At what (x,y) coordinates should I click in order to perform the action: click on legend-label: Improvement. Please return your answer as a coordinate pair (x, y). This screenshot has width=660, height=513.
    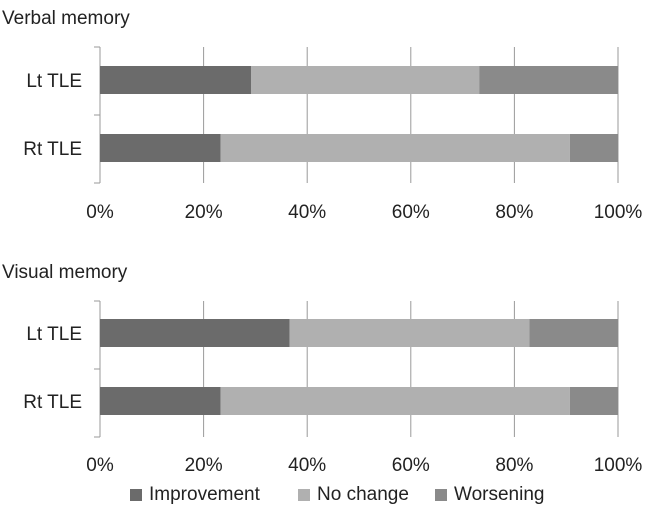
    Looking at the image, I should click on (205, 494).